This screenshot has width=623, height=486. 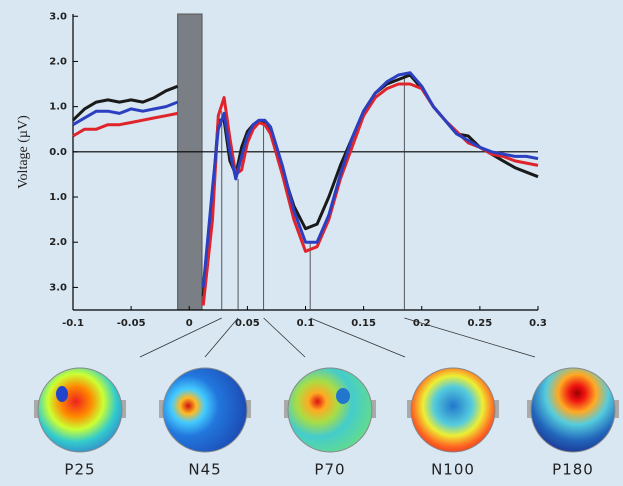 What do you see at coordinates (329, 470) in the screenshot?
I see `peak-label: P70` at bounding box center [329, 470].